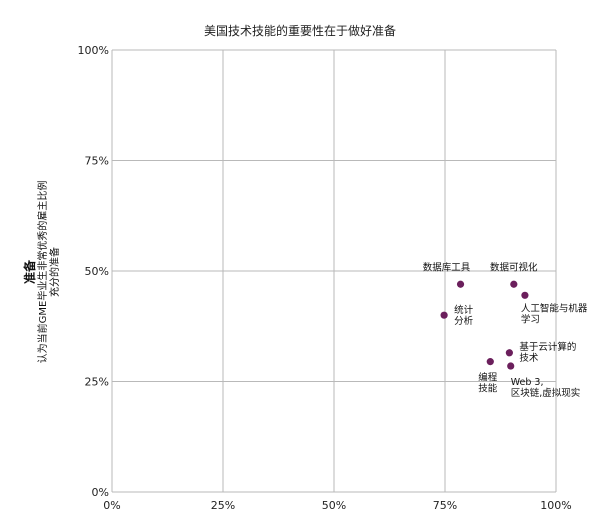 The image size is (600, 532). Describe the element at coordinates (93, 50) in the screenshot. I see `y-tick-label: 100%` at that location.